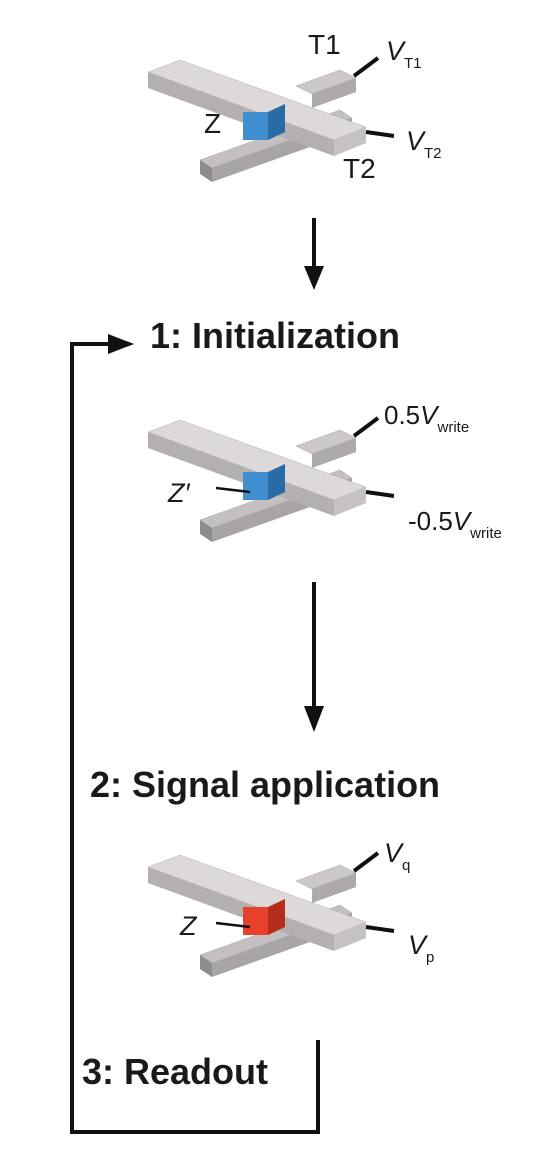  I want to click on voltage-label-vt1: V, so click(396, 51).